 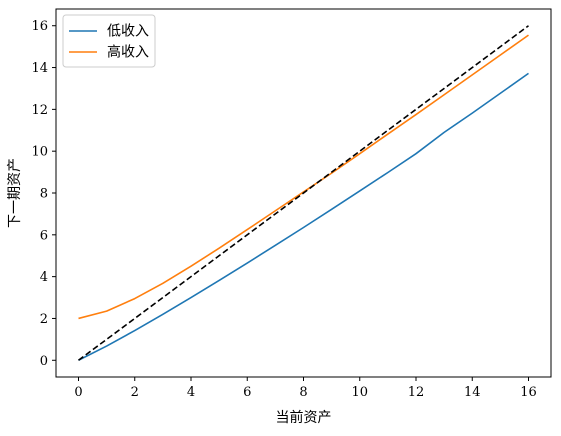 What do you see at coordinates (39, 26) in the screenshot?
I see `y-tick-label: 16` at bounding box center [39, 26].